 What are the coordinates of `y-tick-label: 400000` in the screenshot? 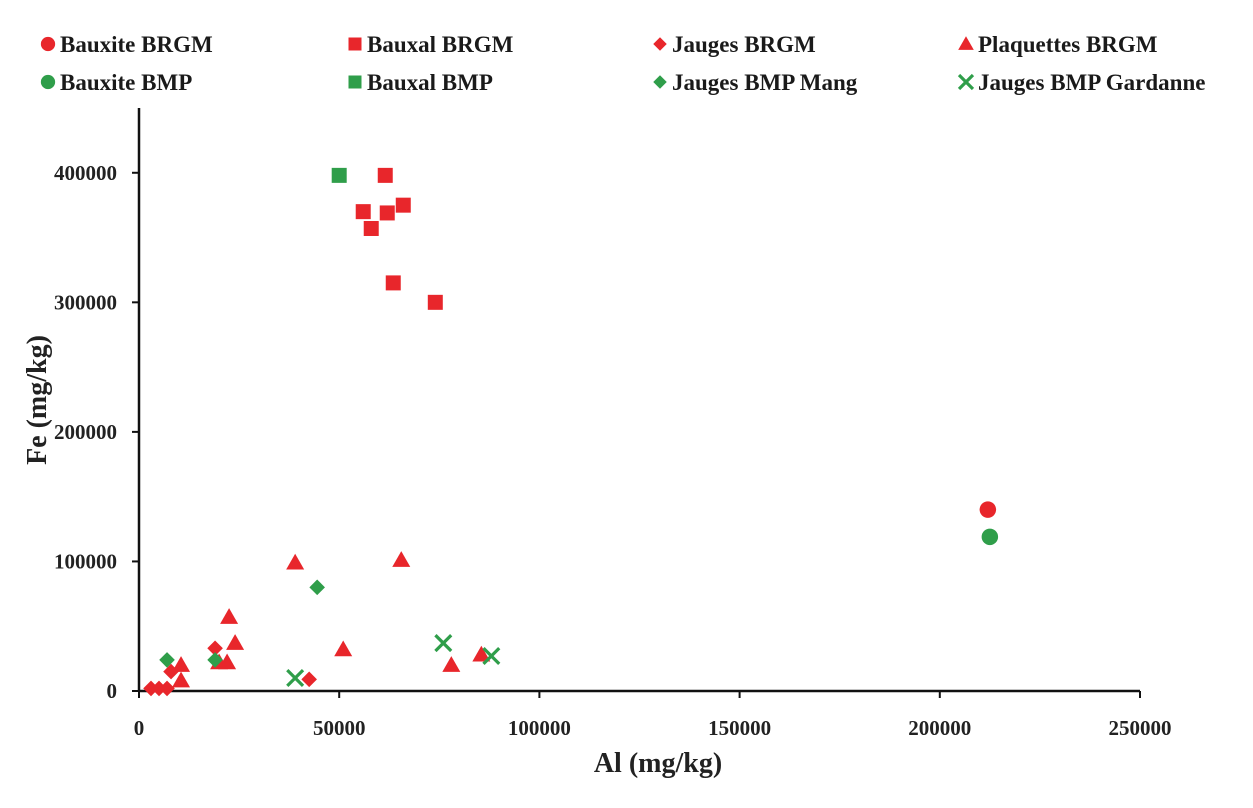 It's located at (85, 173).